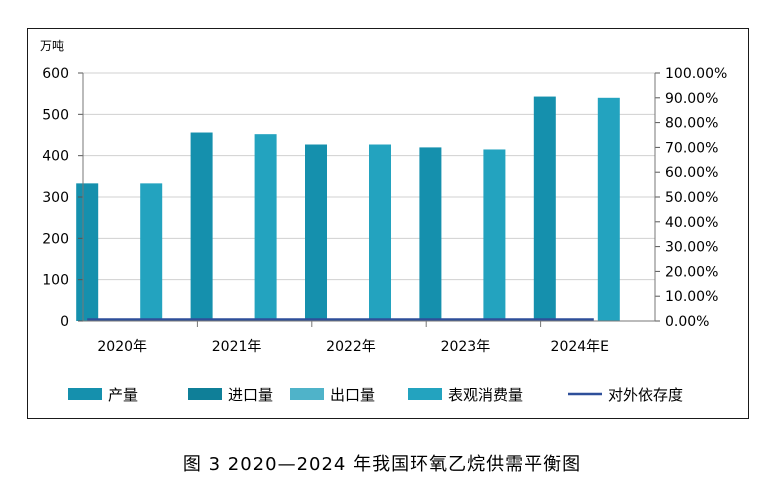 Image resolution: width=764 pixels, height=498 pixels. What do you see at coordinates (55, 74) in the screenshot?
I see `y-tick-label: 600` at bounding box center [55, 74].